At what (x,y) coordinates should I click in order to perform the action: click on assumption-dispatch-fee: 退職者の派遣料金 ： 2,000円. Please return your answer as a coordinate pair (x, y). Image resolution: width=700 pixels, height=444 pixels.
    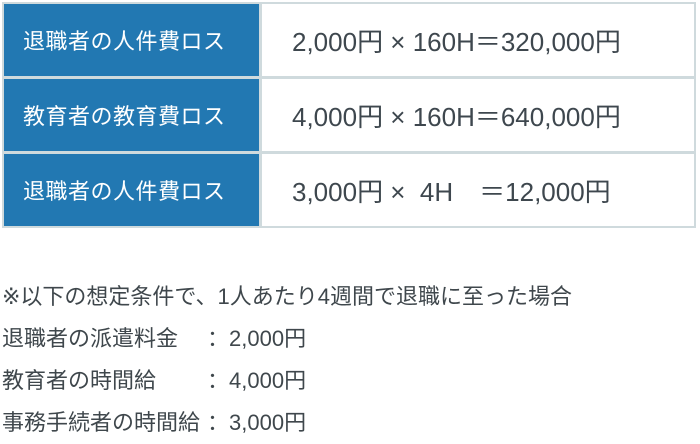
    Looking at the image, I should click on (287, 339).